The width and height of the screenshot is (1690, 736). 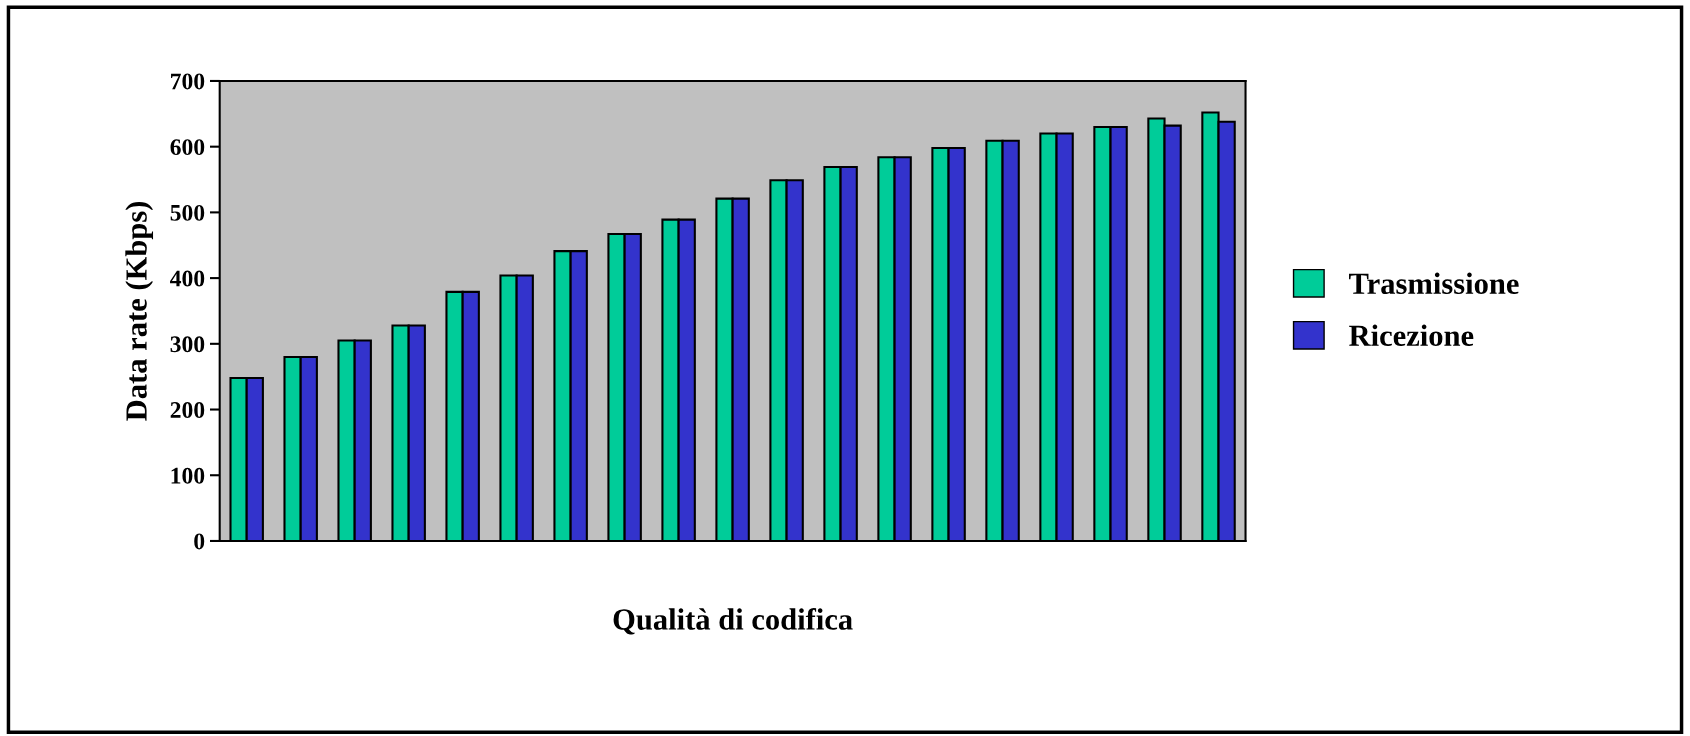 I want to click on y-tick-label: 300, so click(x=187, y=344).